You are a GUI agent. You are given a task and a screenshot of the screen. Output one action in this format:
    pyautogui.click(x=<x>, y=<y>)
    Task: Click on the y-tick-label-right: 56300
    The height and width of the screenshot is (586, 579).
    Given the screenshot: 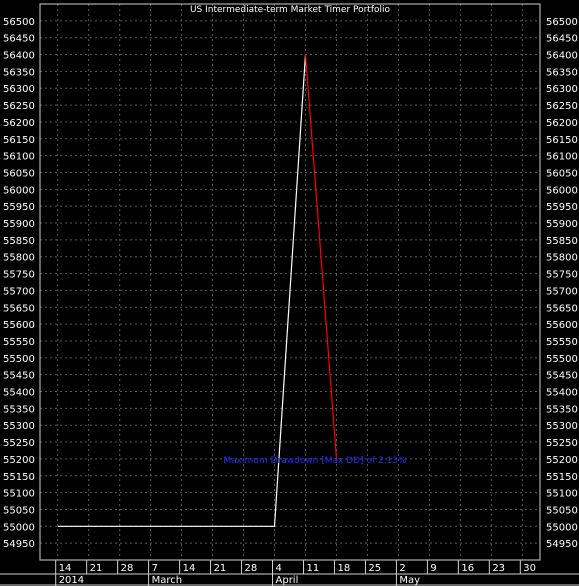 What is the action you would take?
    pyautogui.click(x=562, y=89)
    